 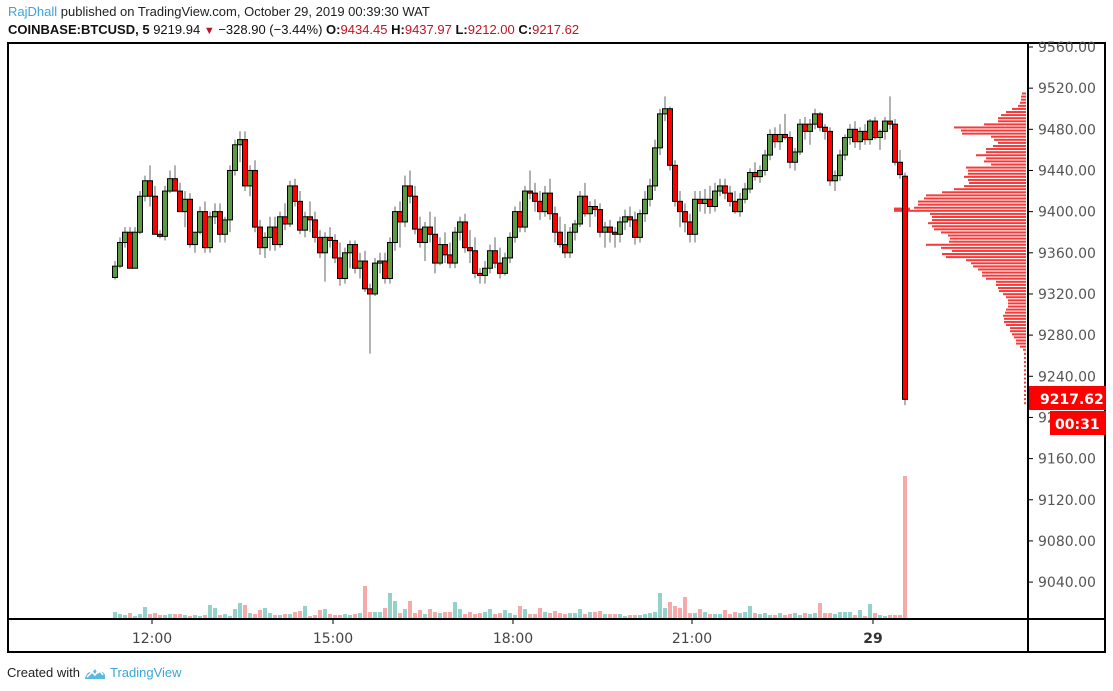 What do you see at coordinates (1067, 542) in the screenshot?
I see `price-tick-label: 9080.00` at bounding box center [1067, 542].